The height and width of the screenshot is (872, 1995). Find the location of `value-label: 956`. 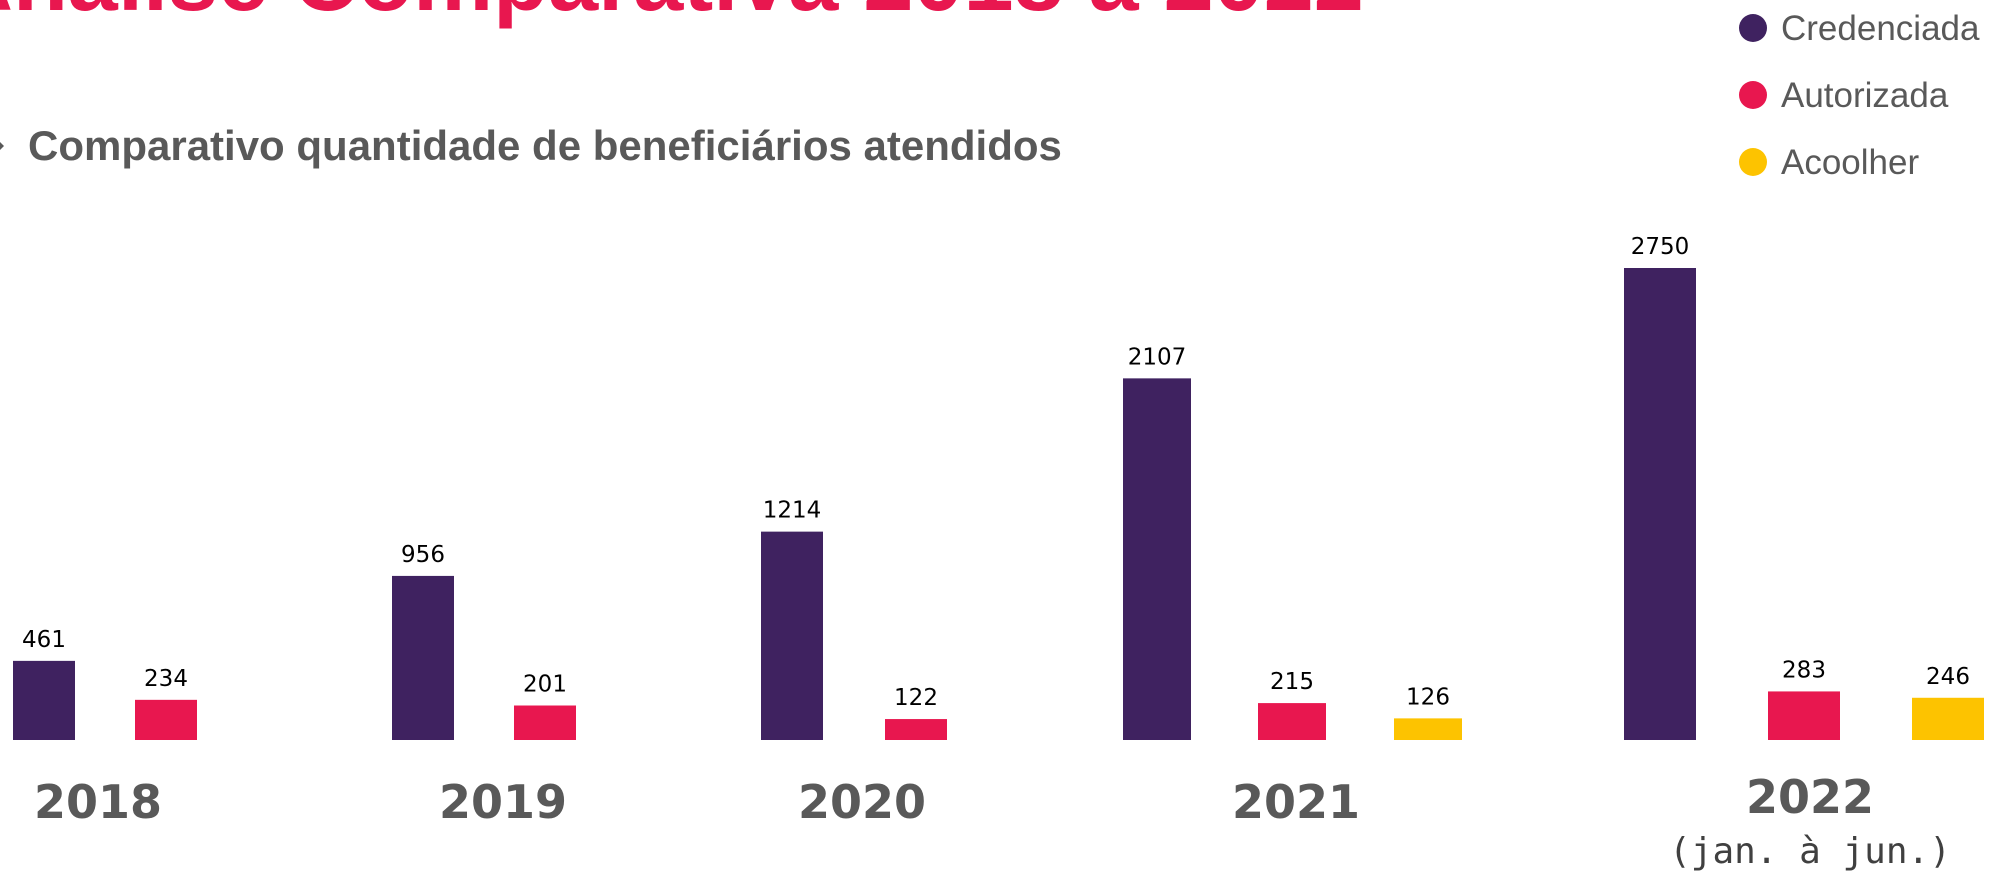

value-label: 956 is located at coordinates (423, 555).